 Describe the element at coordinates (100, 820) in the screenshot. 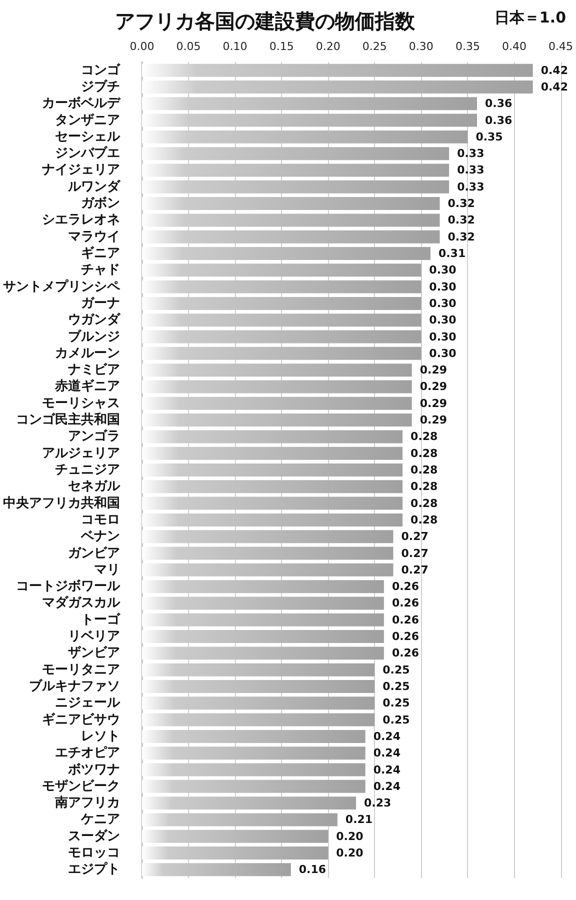

I see `y-tick-label: ケニア` at that location.